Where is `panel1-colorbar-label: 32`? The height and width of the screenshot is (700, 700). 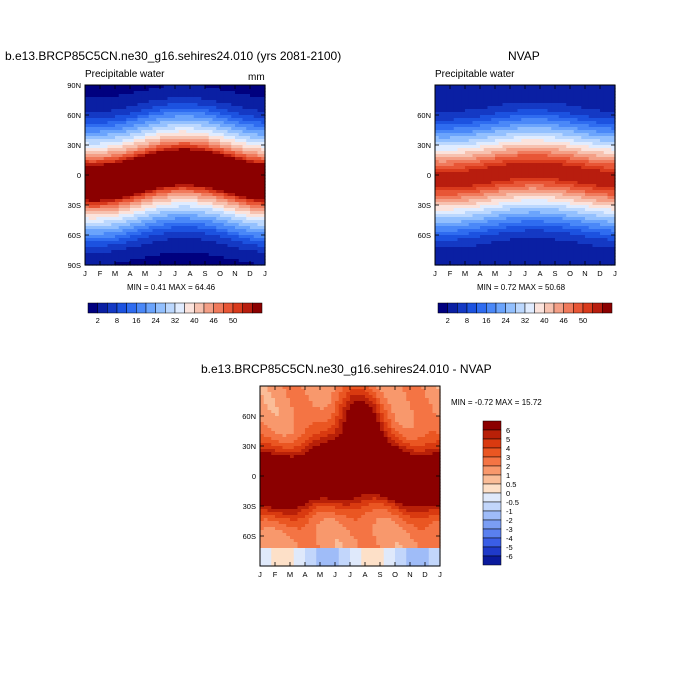 panel1-colorbar-label: 32 is located at coordinates (175, 320).